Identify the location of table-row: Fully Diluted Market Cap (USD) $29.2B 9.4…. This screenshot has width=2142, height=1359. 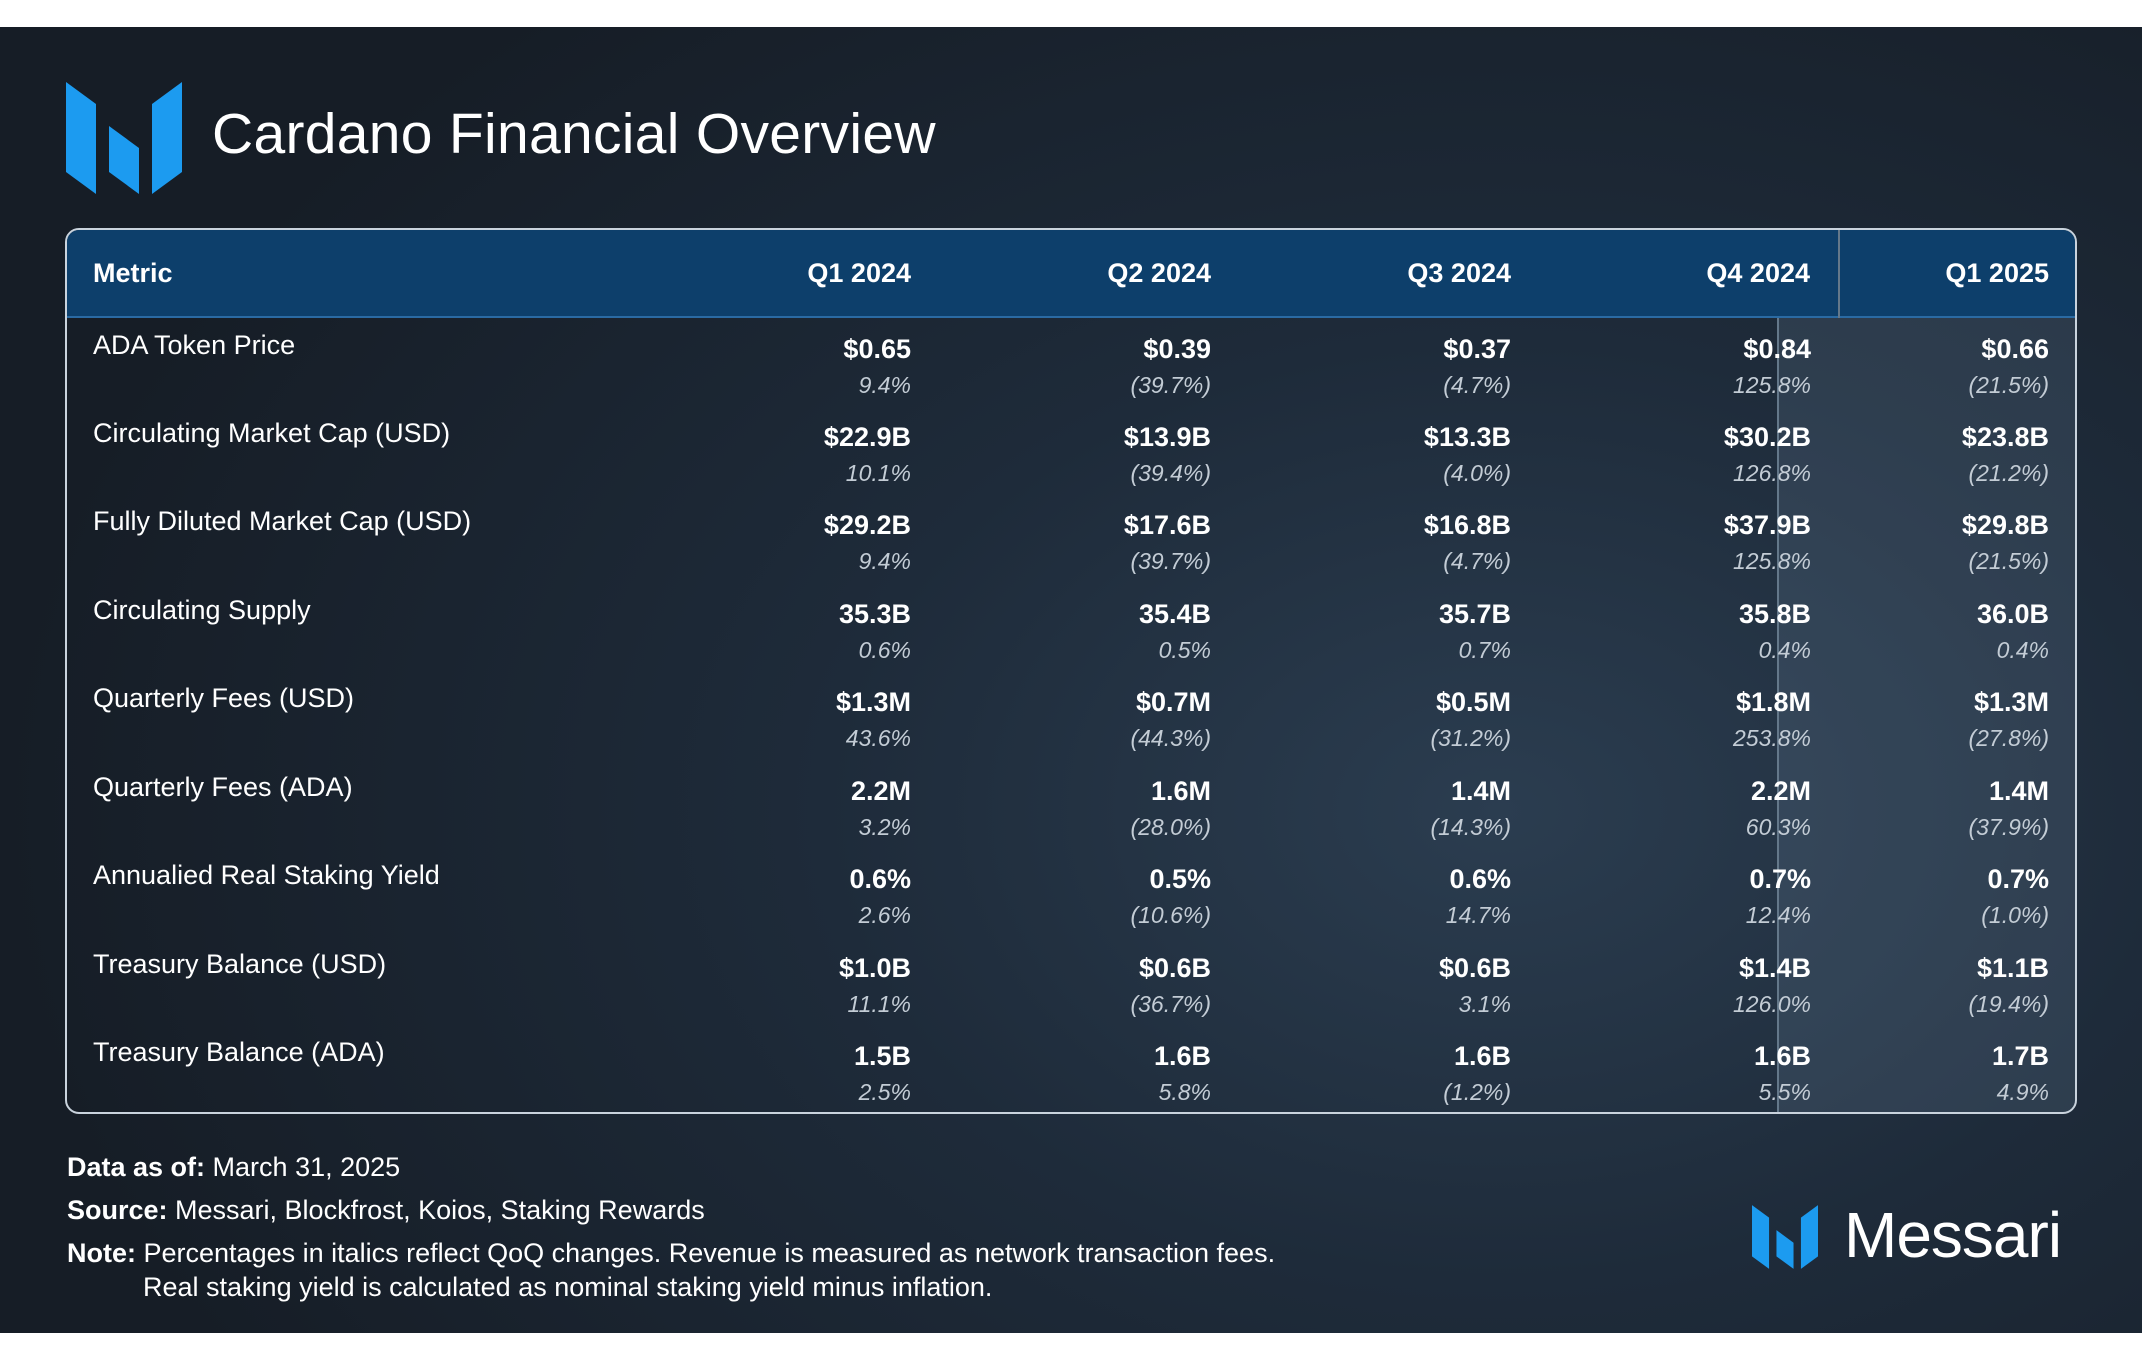
(1071, 538).